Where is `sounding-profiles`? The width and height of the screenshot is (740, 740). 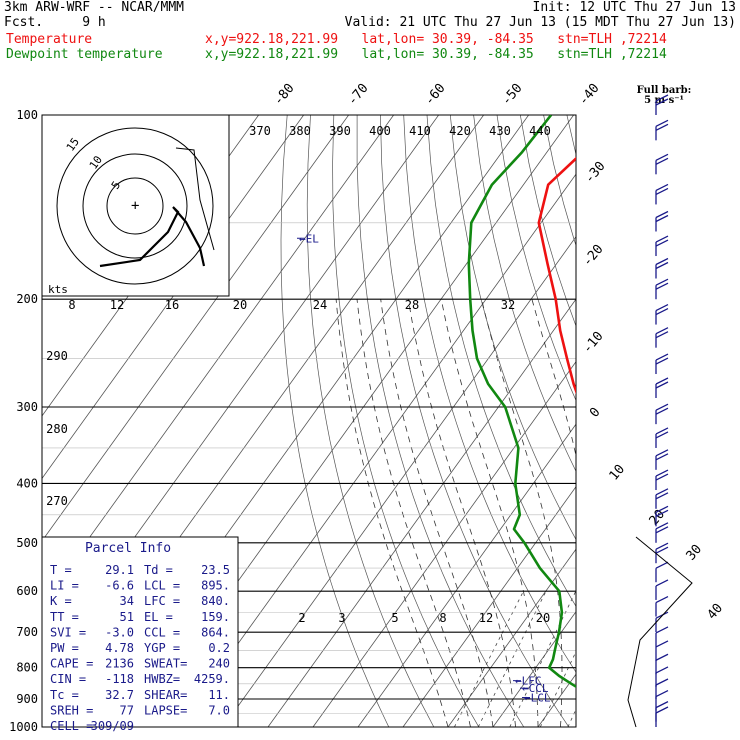
sounding-profiles is located at coordinates (521, 402).